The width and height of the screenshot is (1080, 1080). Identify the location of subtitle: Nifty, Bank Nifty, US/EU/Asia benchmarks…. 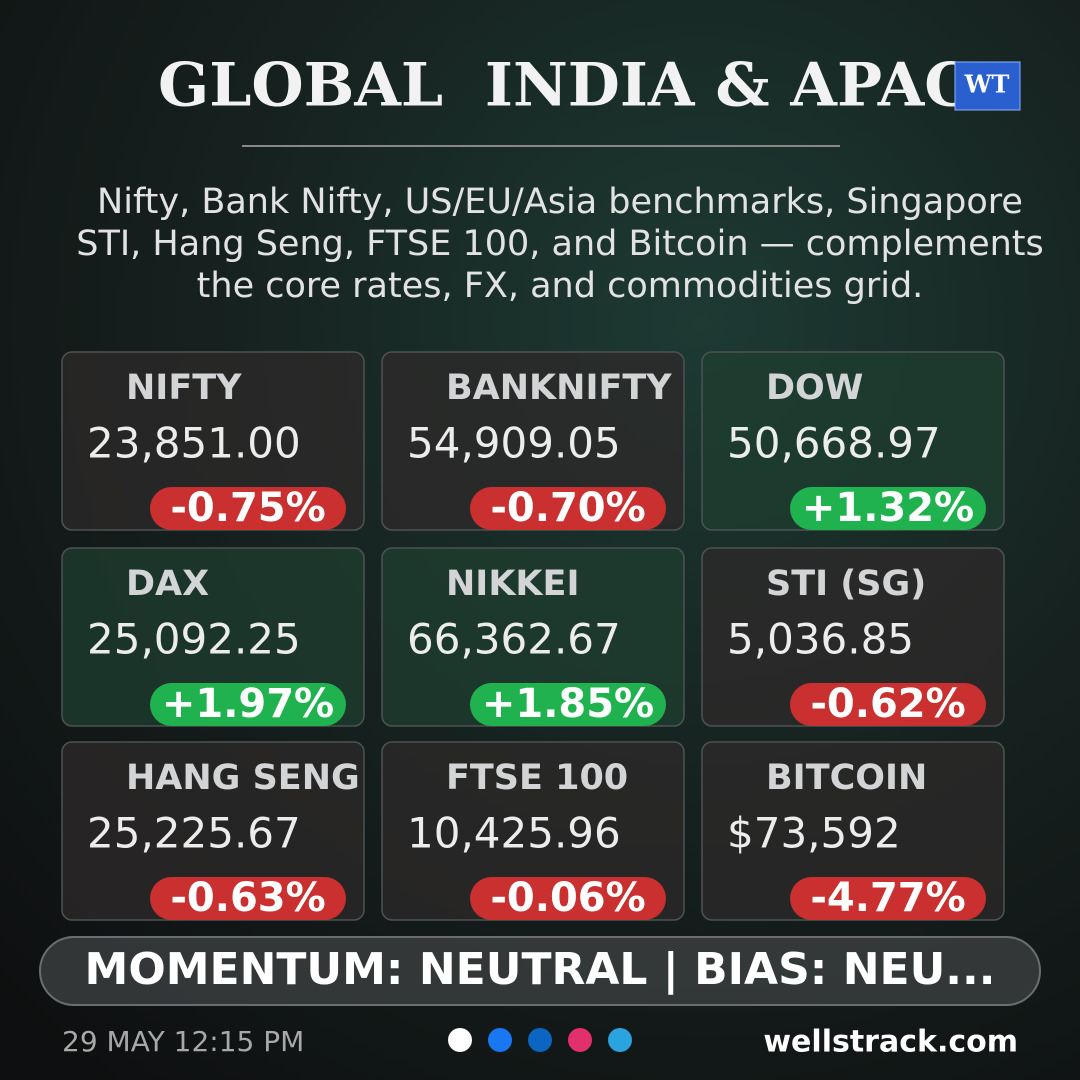
(560, 244).